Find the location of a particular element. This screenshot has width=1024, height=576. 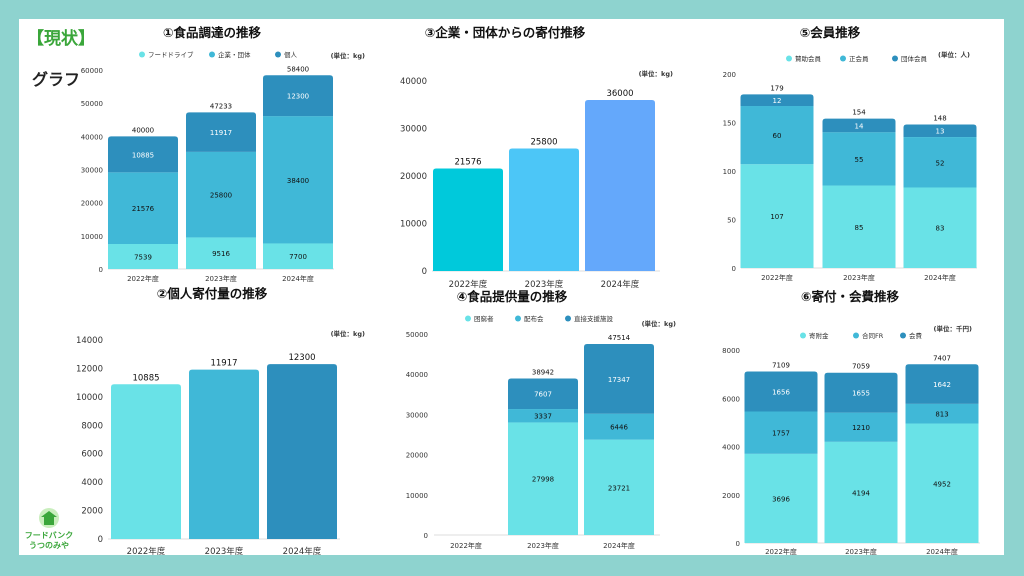

c1-legend-label-0: フードドライブ is located at coordinates (171, 54).